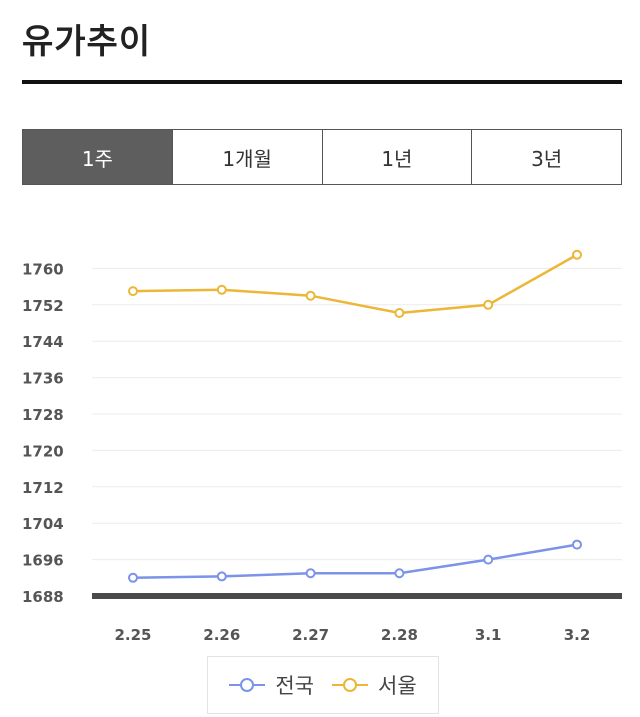 The height and width of the screenshot is (717, 640). Describe the element at coordinates (488, 635) in the screenshot. I see `x-tick-label: 3.1` at that location.